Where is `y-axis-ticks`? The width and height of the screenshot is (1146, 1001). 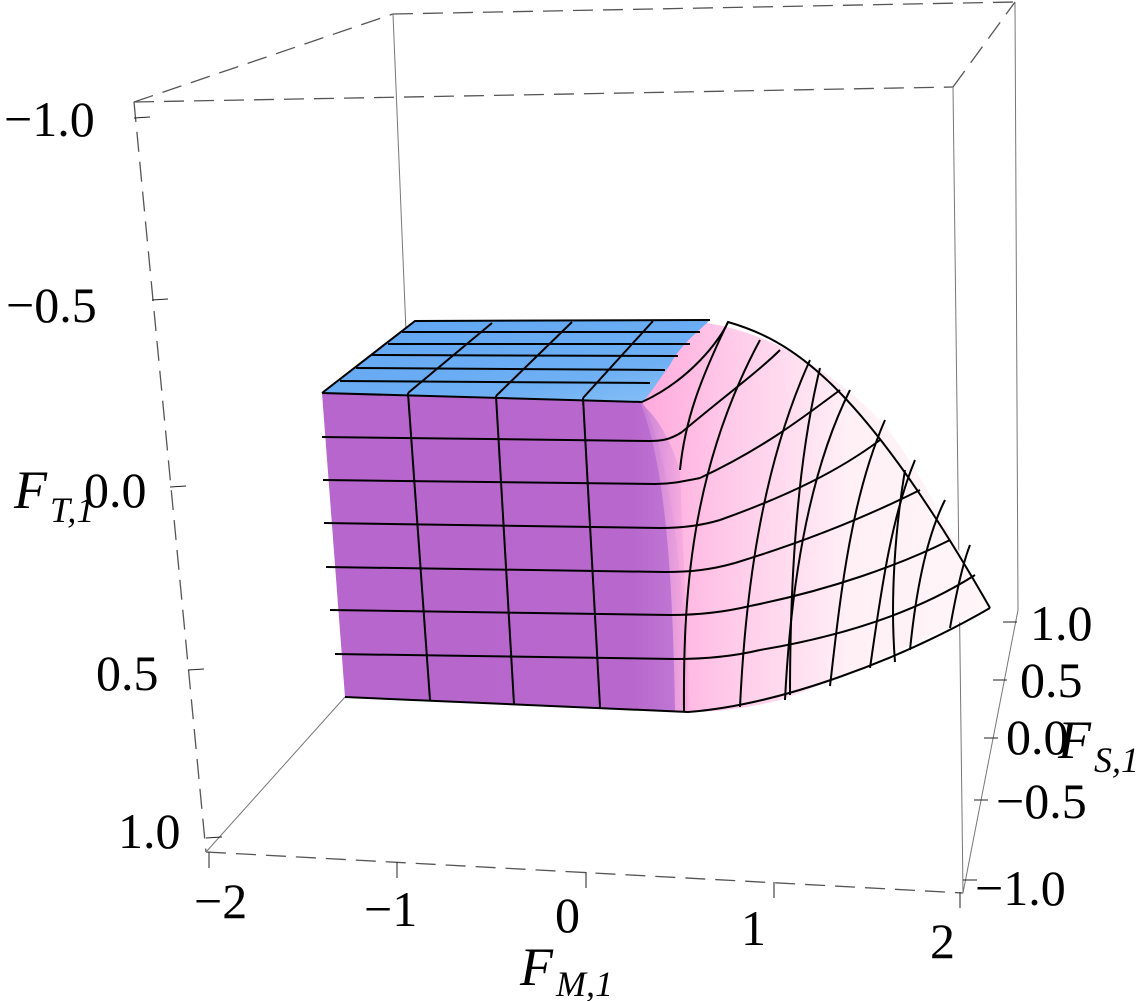
y-axis-ticks is located at coordinates (990, 751).